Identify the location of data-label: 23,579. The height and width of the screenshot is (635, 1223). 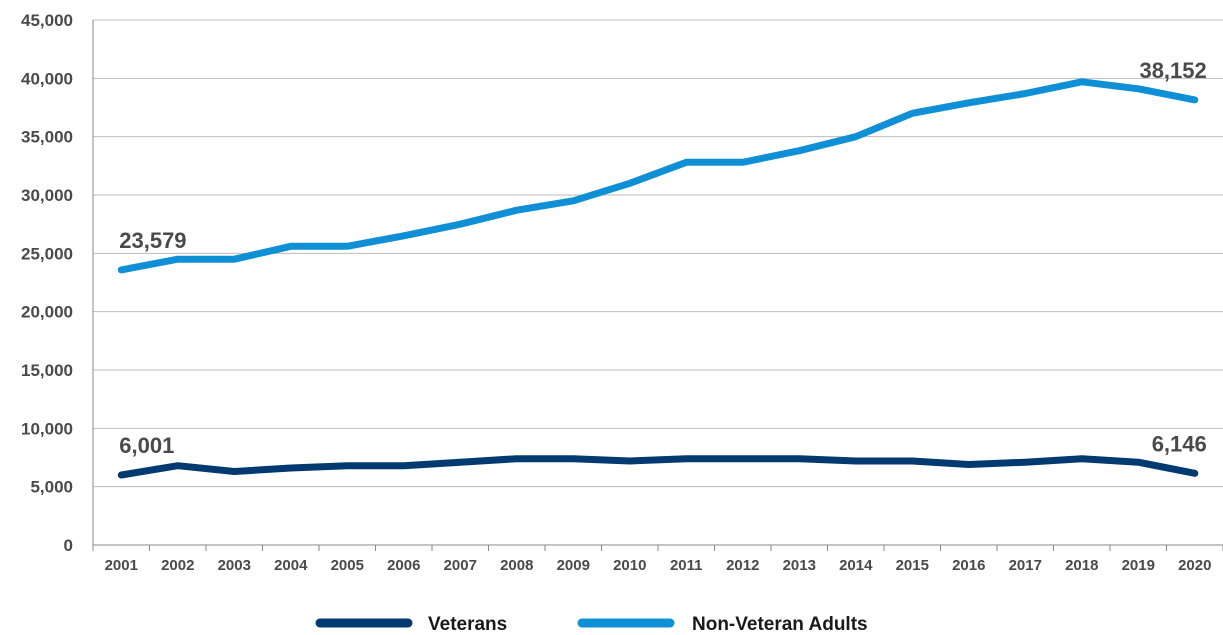
(152, 240).